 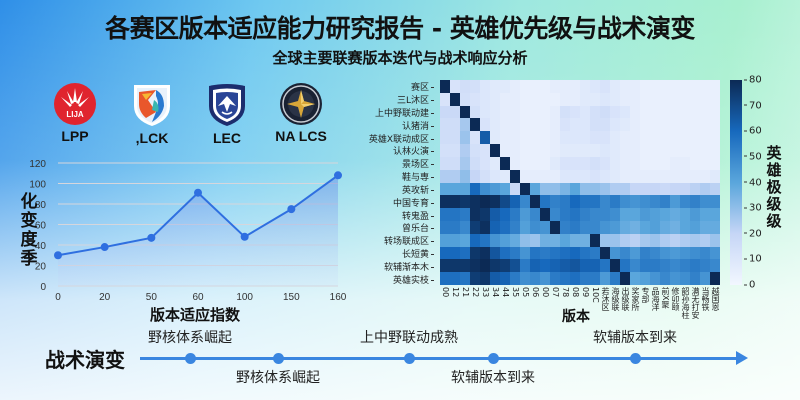 I want to click on heatmap-row-label: 景场区, so click(x=418, y=163).